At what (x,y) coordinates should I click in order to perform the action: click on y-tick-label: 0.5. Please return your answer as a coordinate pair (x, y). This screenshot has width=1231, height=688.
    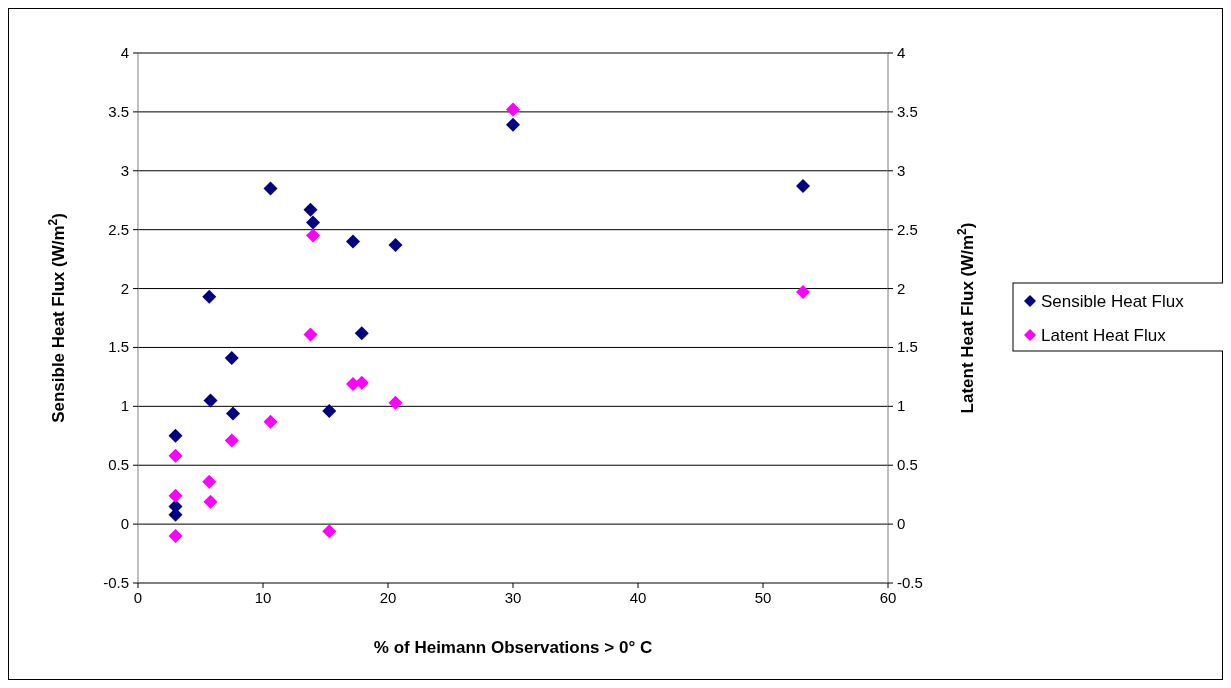
    Looking at the image, I should click on (118, 465).